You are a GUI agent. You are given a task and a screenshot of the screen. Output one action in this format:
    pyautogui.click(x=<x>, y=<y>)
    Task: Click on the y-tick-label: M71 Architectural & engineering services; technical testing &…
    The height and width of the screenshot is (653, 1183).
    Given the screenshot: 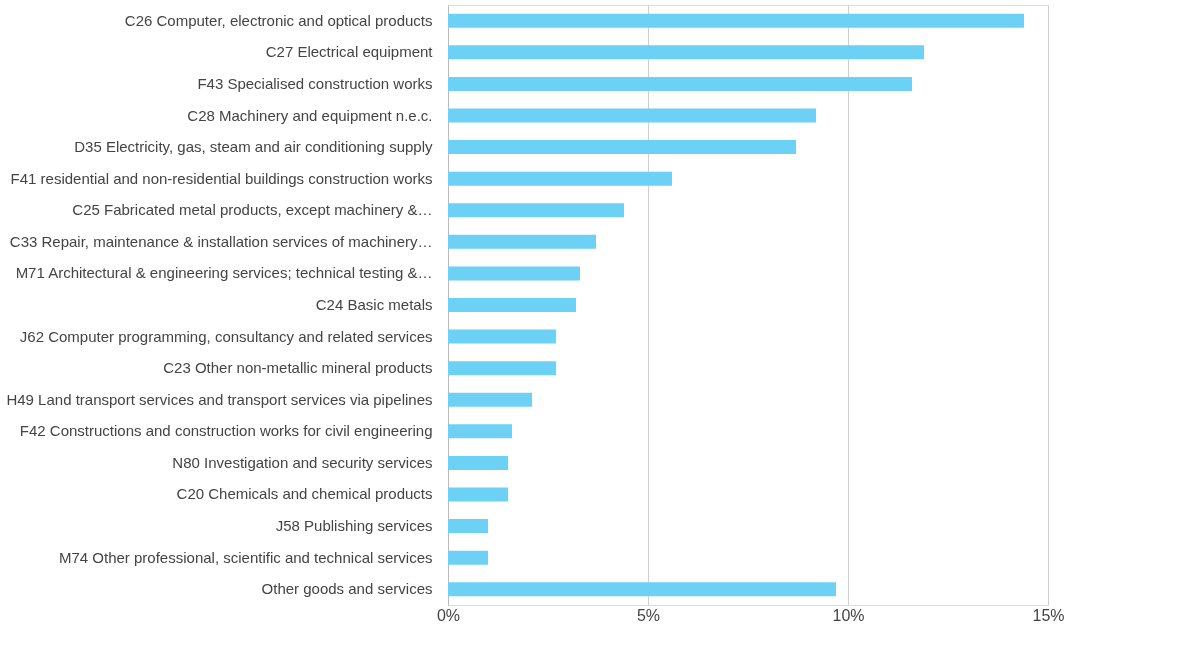 What is the action you would take?
    pyautogui.click(x=224, y=273)
    